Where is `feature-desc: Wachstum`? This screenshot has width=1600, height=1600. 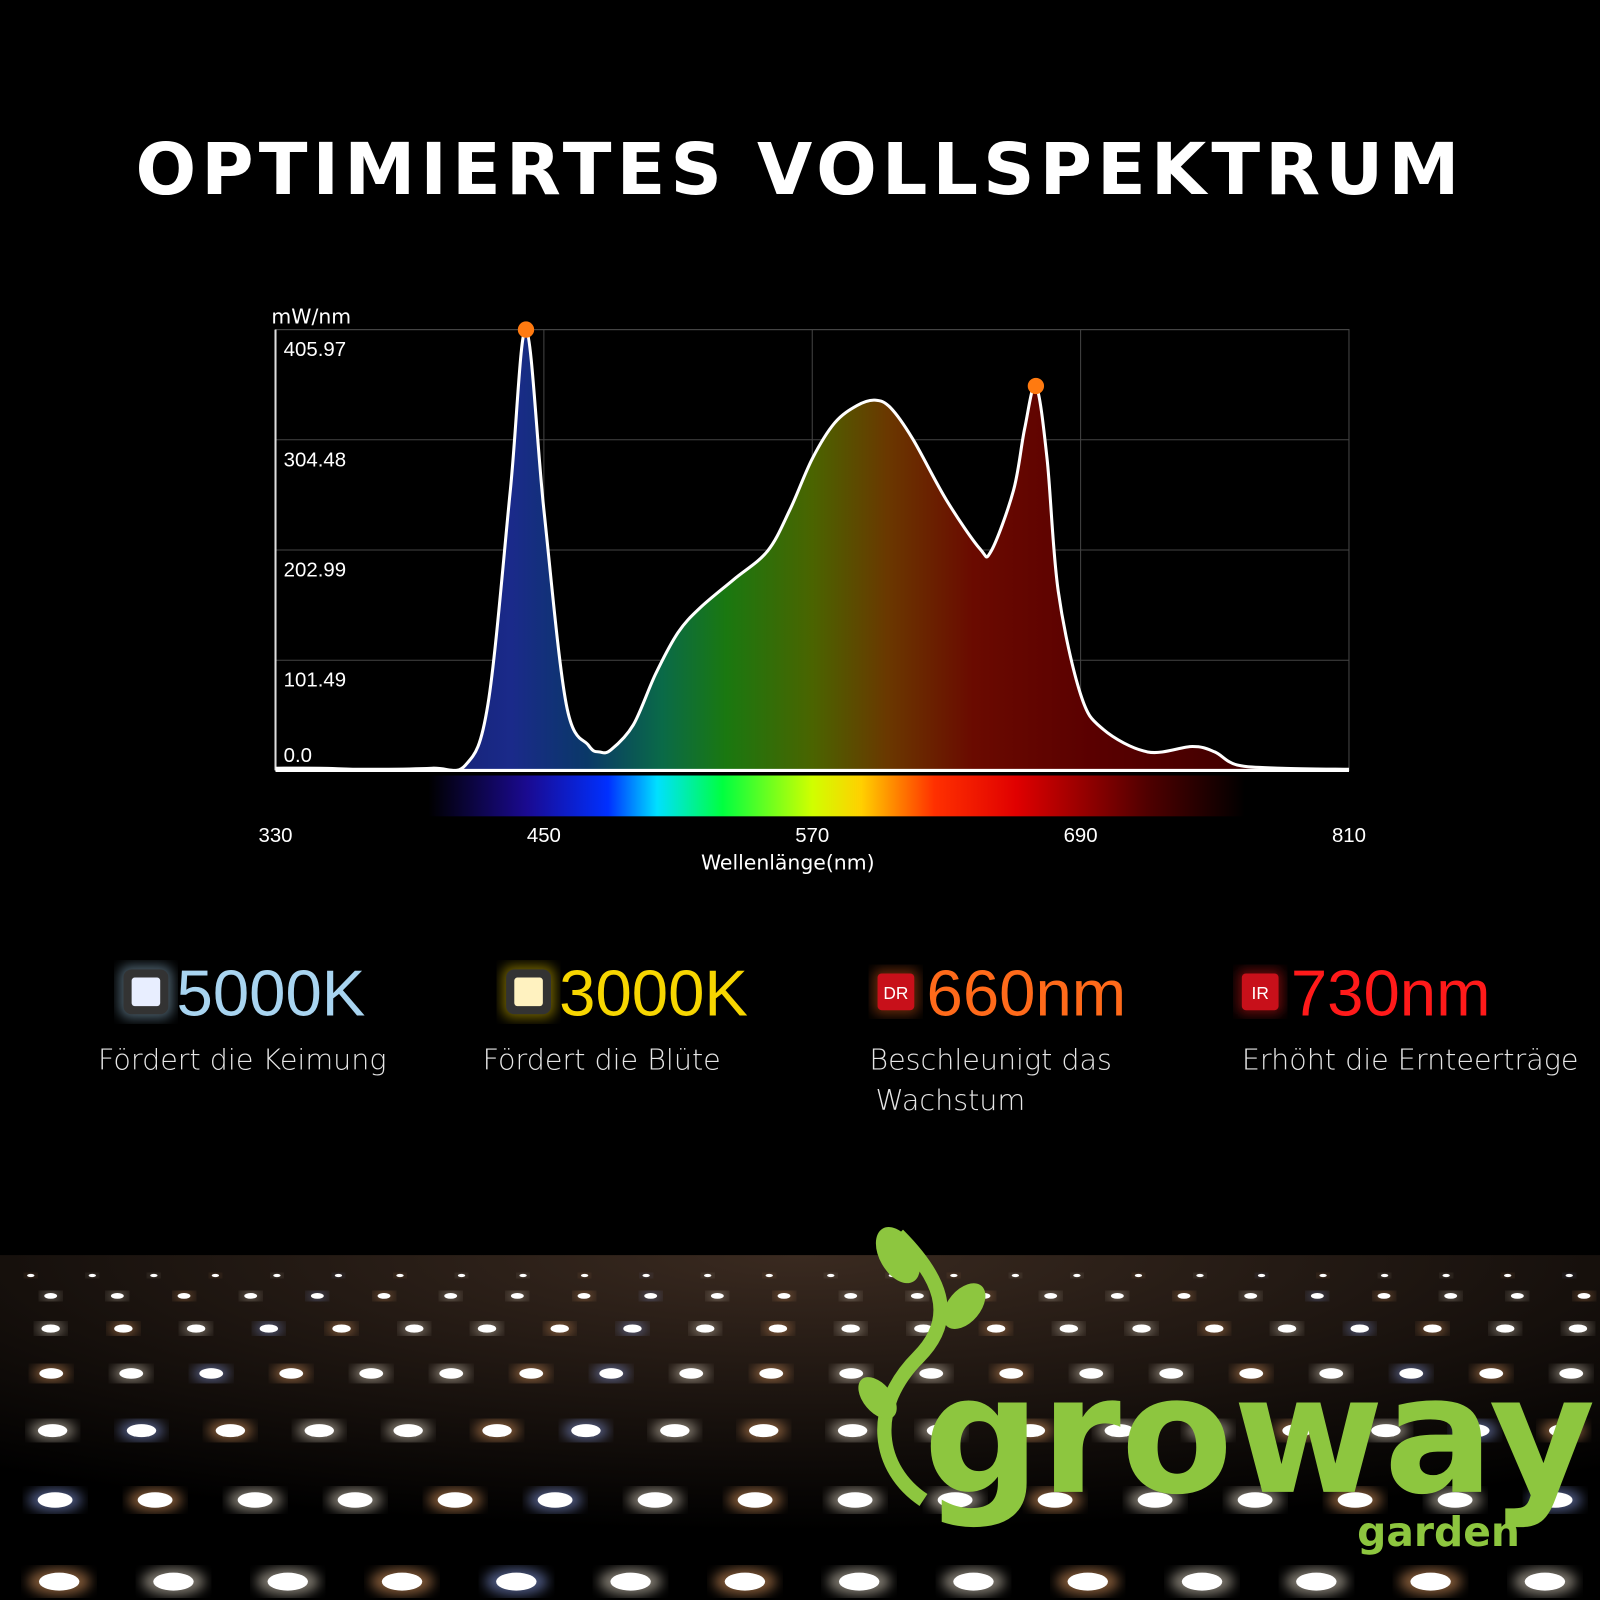
feature-desc: Wachstum is located at coordinates (951, 1100).